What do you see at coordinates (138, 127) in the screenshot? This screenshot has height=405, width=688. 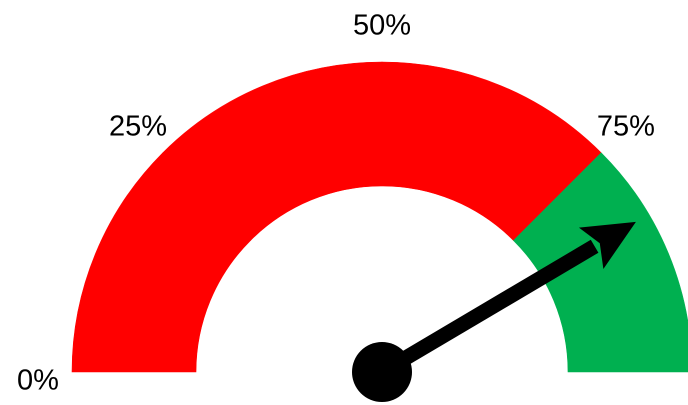 I see `tick-label-25: 25%` at bounding box center [138, 127].